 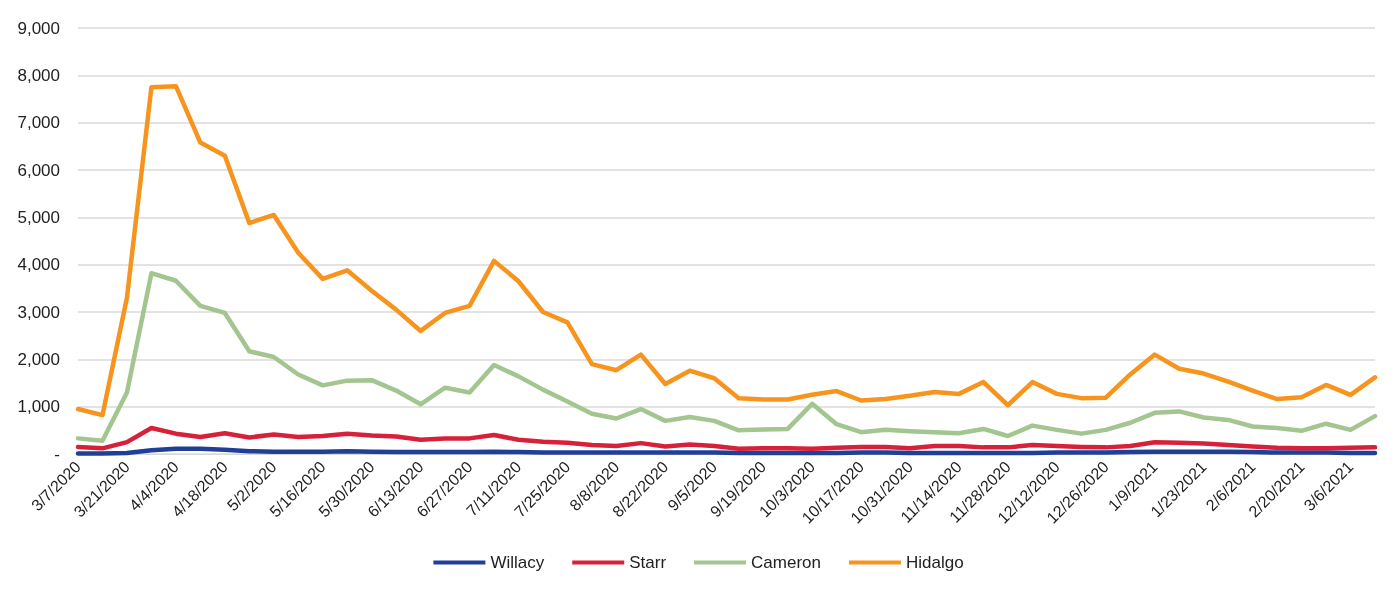 What do you see at coordinates (786, 562) in the screenshot?
I see `legend-label: Cameron` at bounding box center [786, 562].